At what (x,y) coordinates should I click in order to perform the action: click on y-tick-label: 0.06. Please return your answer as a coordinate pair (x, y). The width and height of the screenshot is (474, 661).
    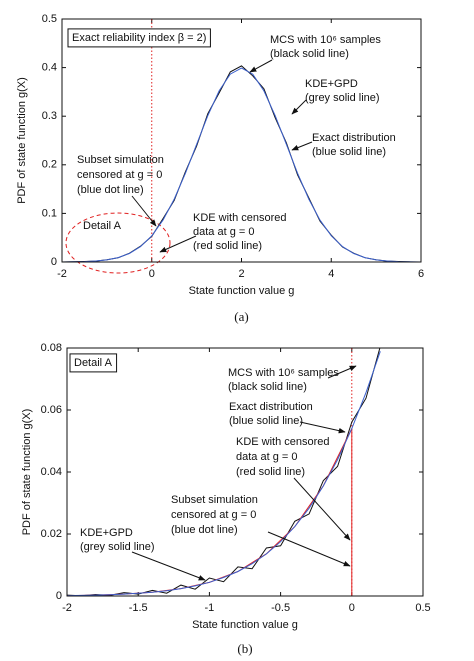
    Looking at the image, I should click on (51, 410).